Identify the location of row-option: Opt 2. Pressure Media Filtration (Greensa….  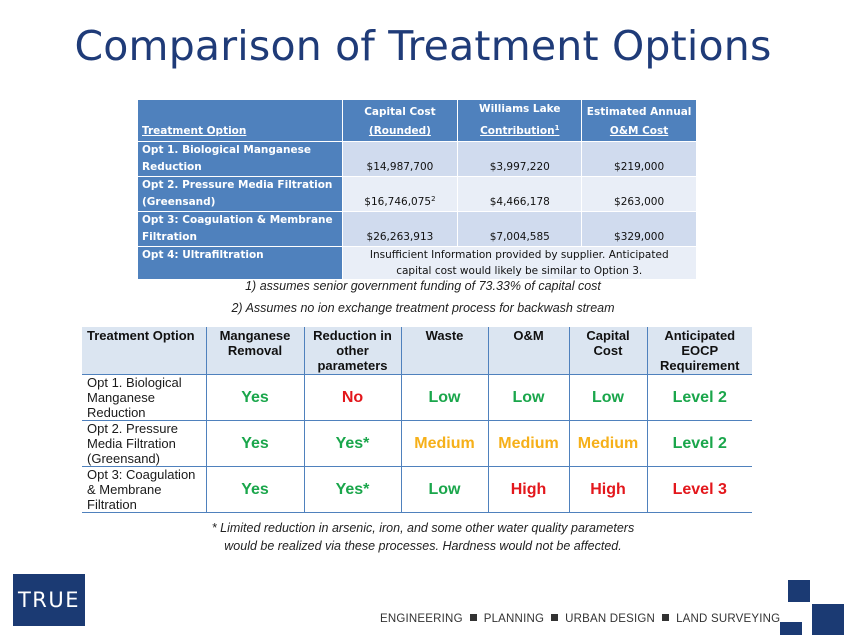
(240, 194).